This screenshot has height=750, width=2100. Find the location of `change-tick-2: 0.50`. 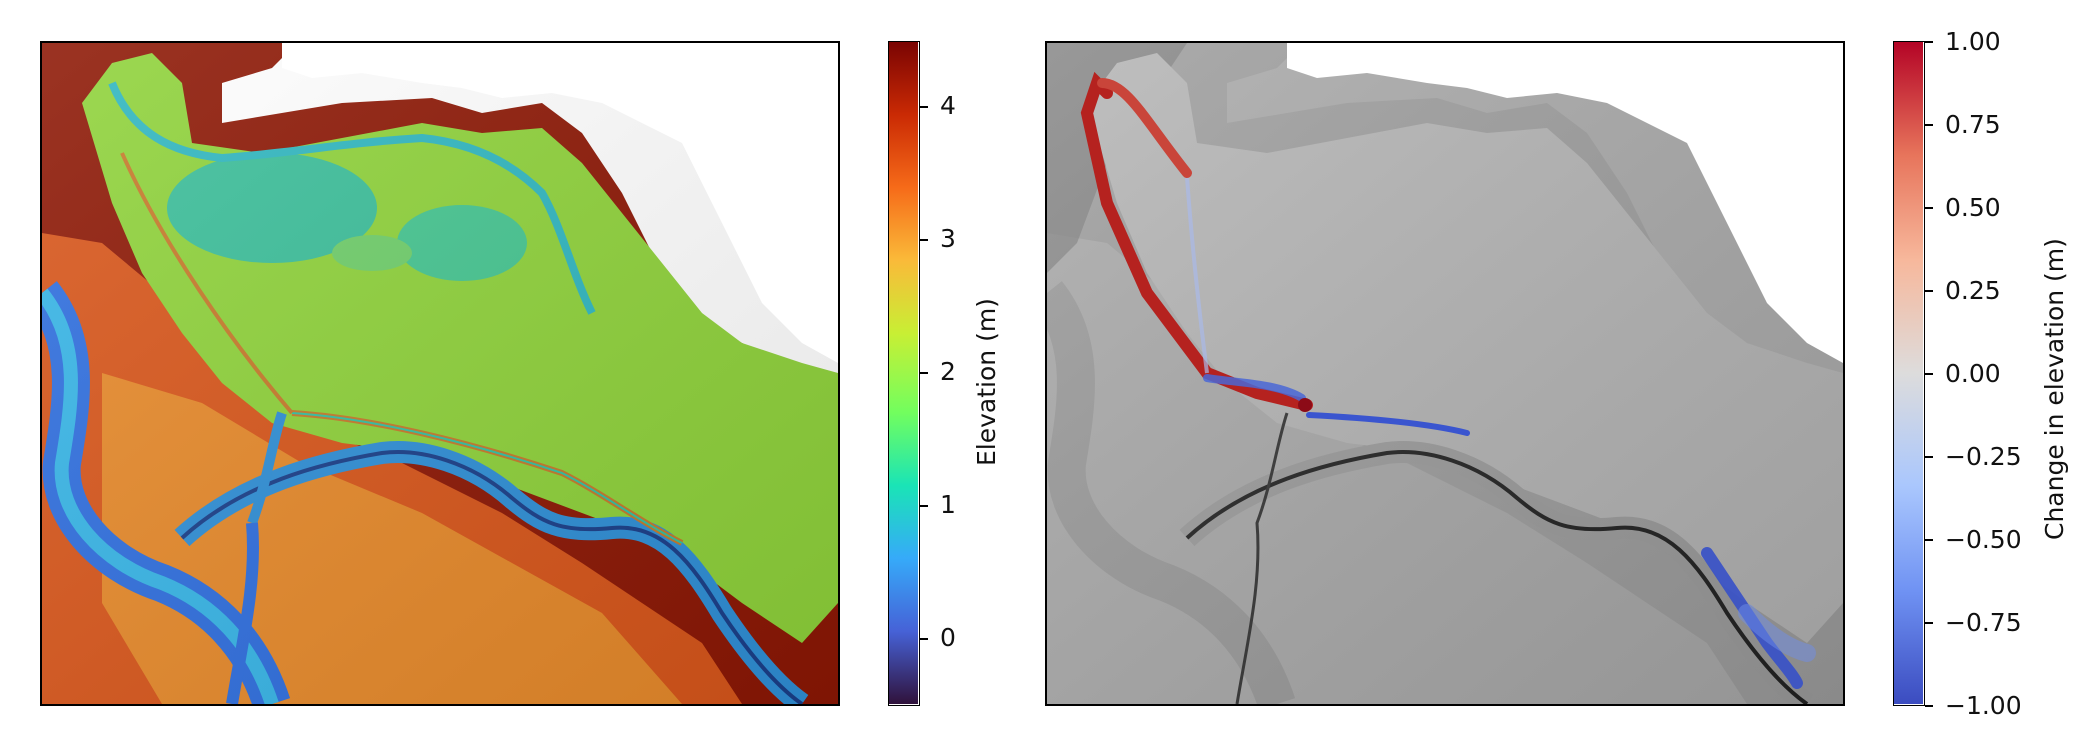

change-tick-2: 0.50 is located at coordinates (1973, 207).